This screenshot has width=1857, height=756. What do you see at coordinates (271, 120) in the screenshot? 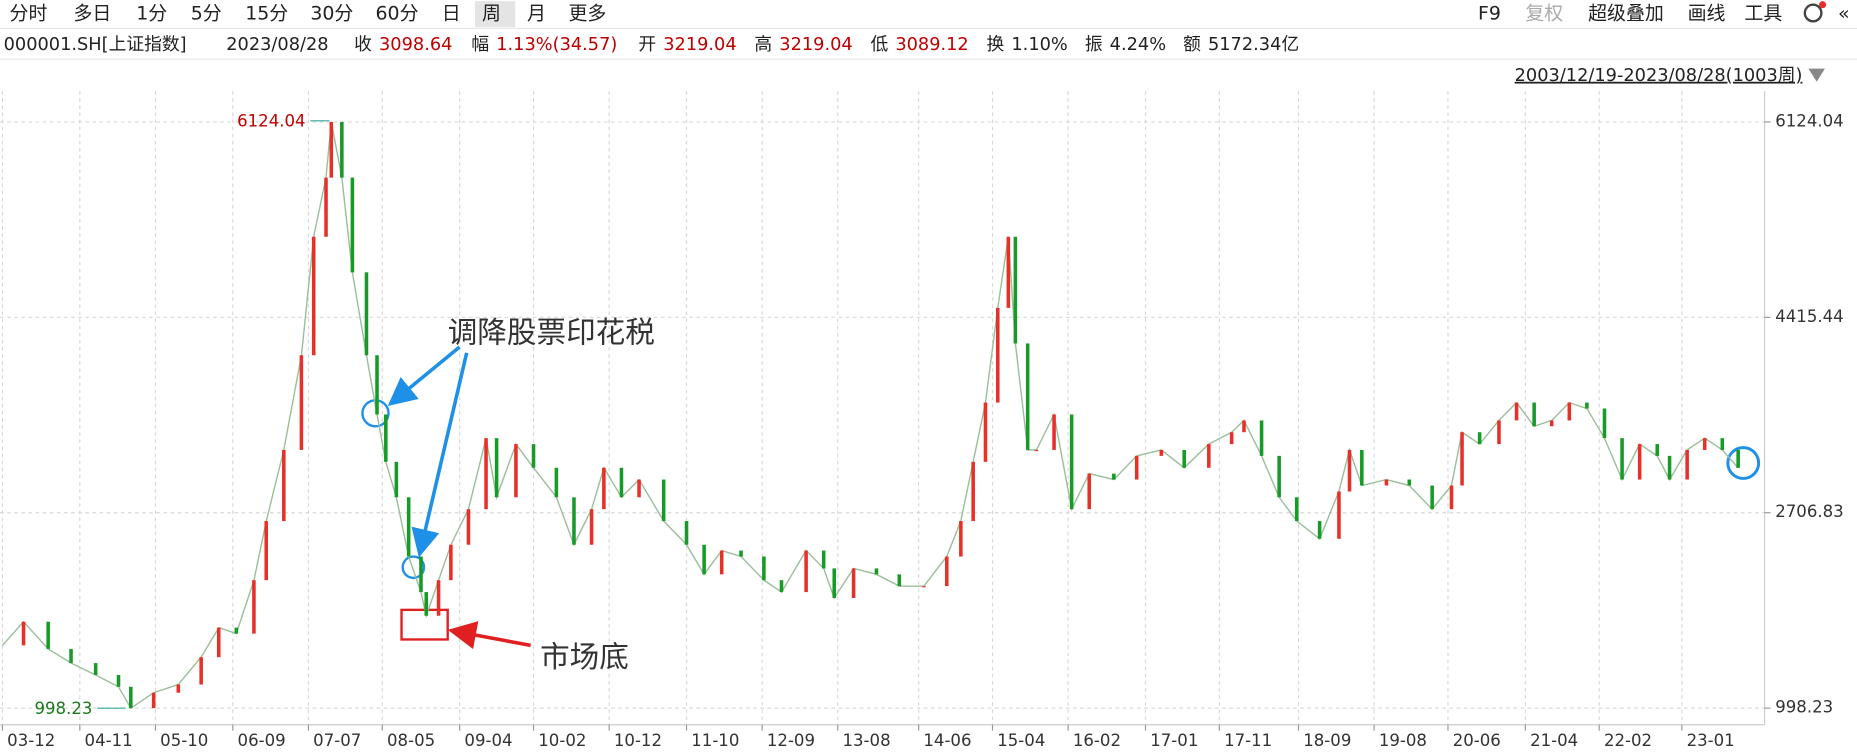
I see `max-label: 6124.04` at bounding box center [271, 120].